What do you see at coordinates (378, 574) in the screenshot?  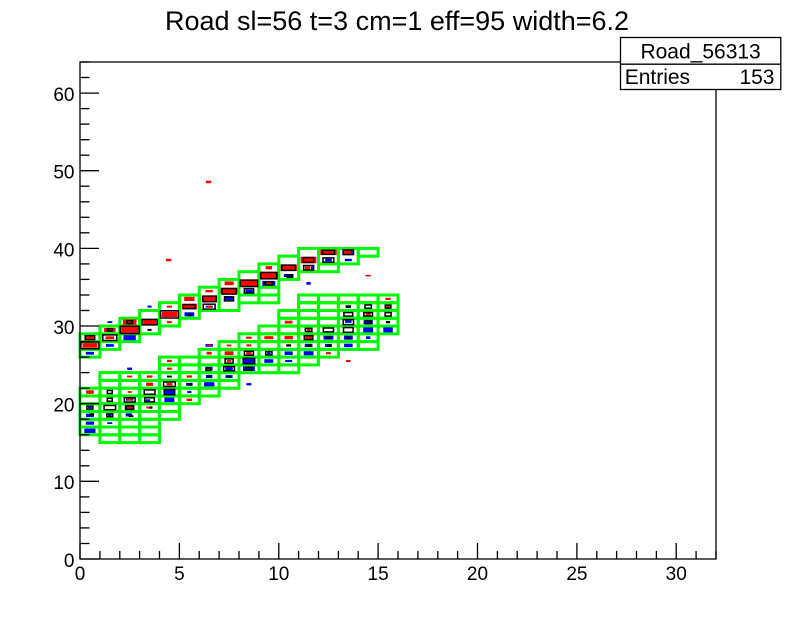 I see `svg-text: 15` at bounding box center [378, 574].